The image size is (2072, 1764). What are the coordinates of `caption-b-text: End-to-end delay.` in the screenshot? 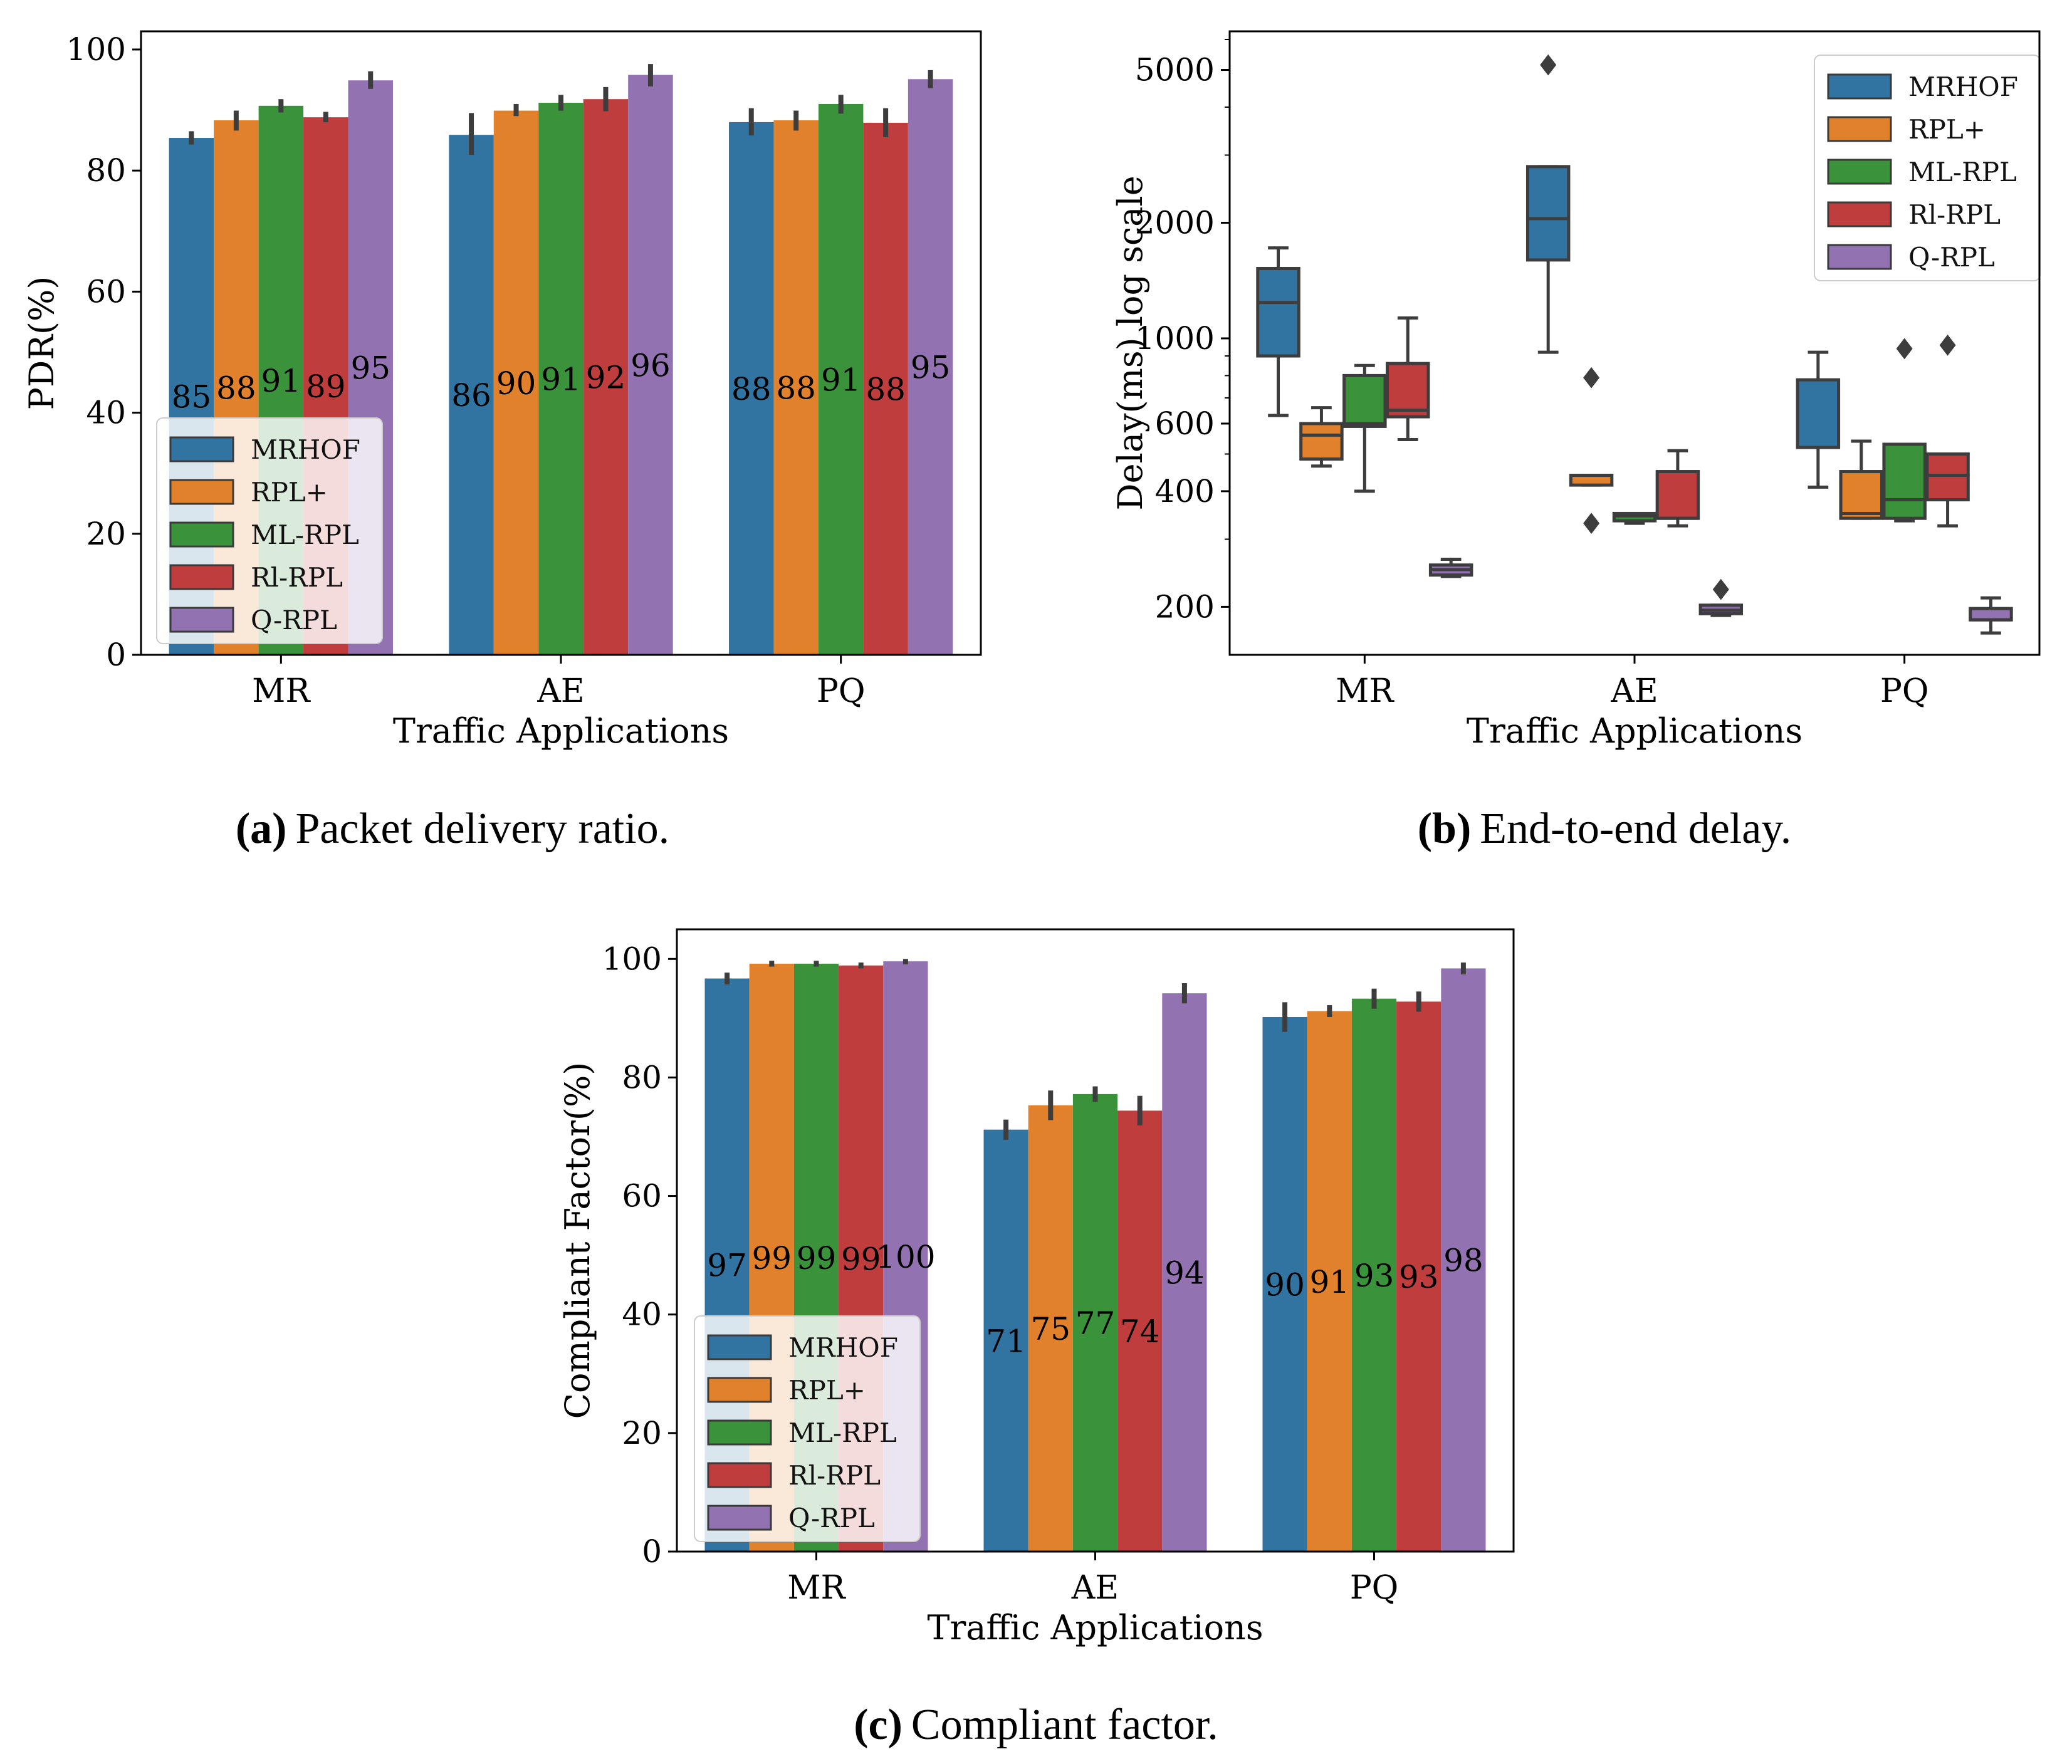 It's located at (1636, 829).